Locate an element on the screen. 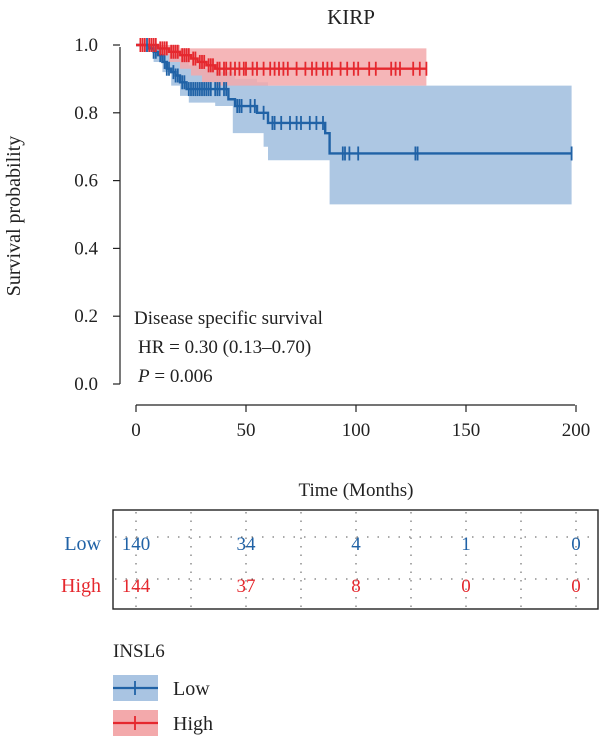 The width and height of the screenshot is (600, 742). y-tick-label: 0.8 is located at coordinates (86, 113).